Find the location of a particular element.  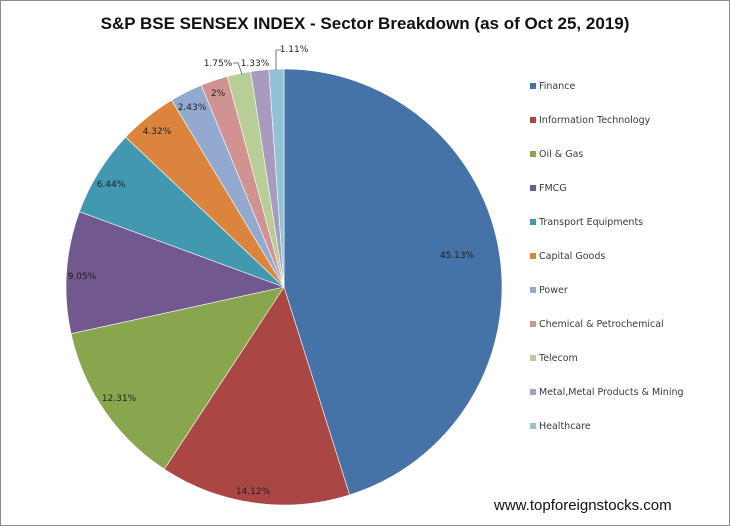

pie-slice-information-technology is located at coordinates (256, 396).